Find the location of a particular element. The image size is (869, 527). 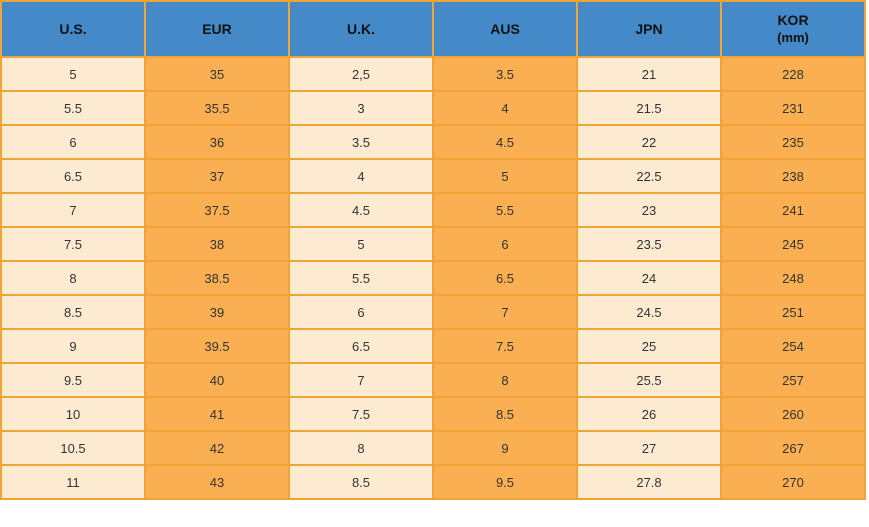

table-cell: 23 is located at coordinates (649, 210).